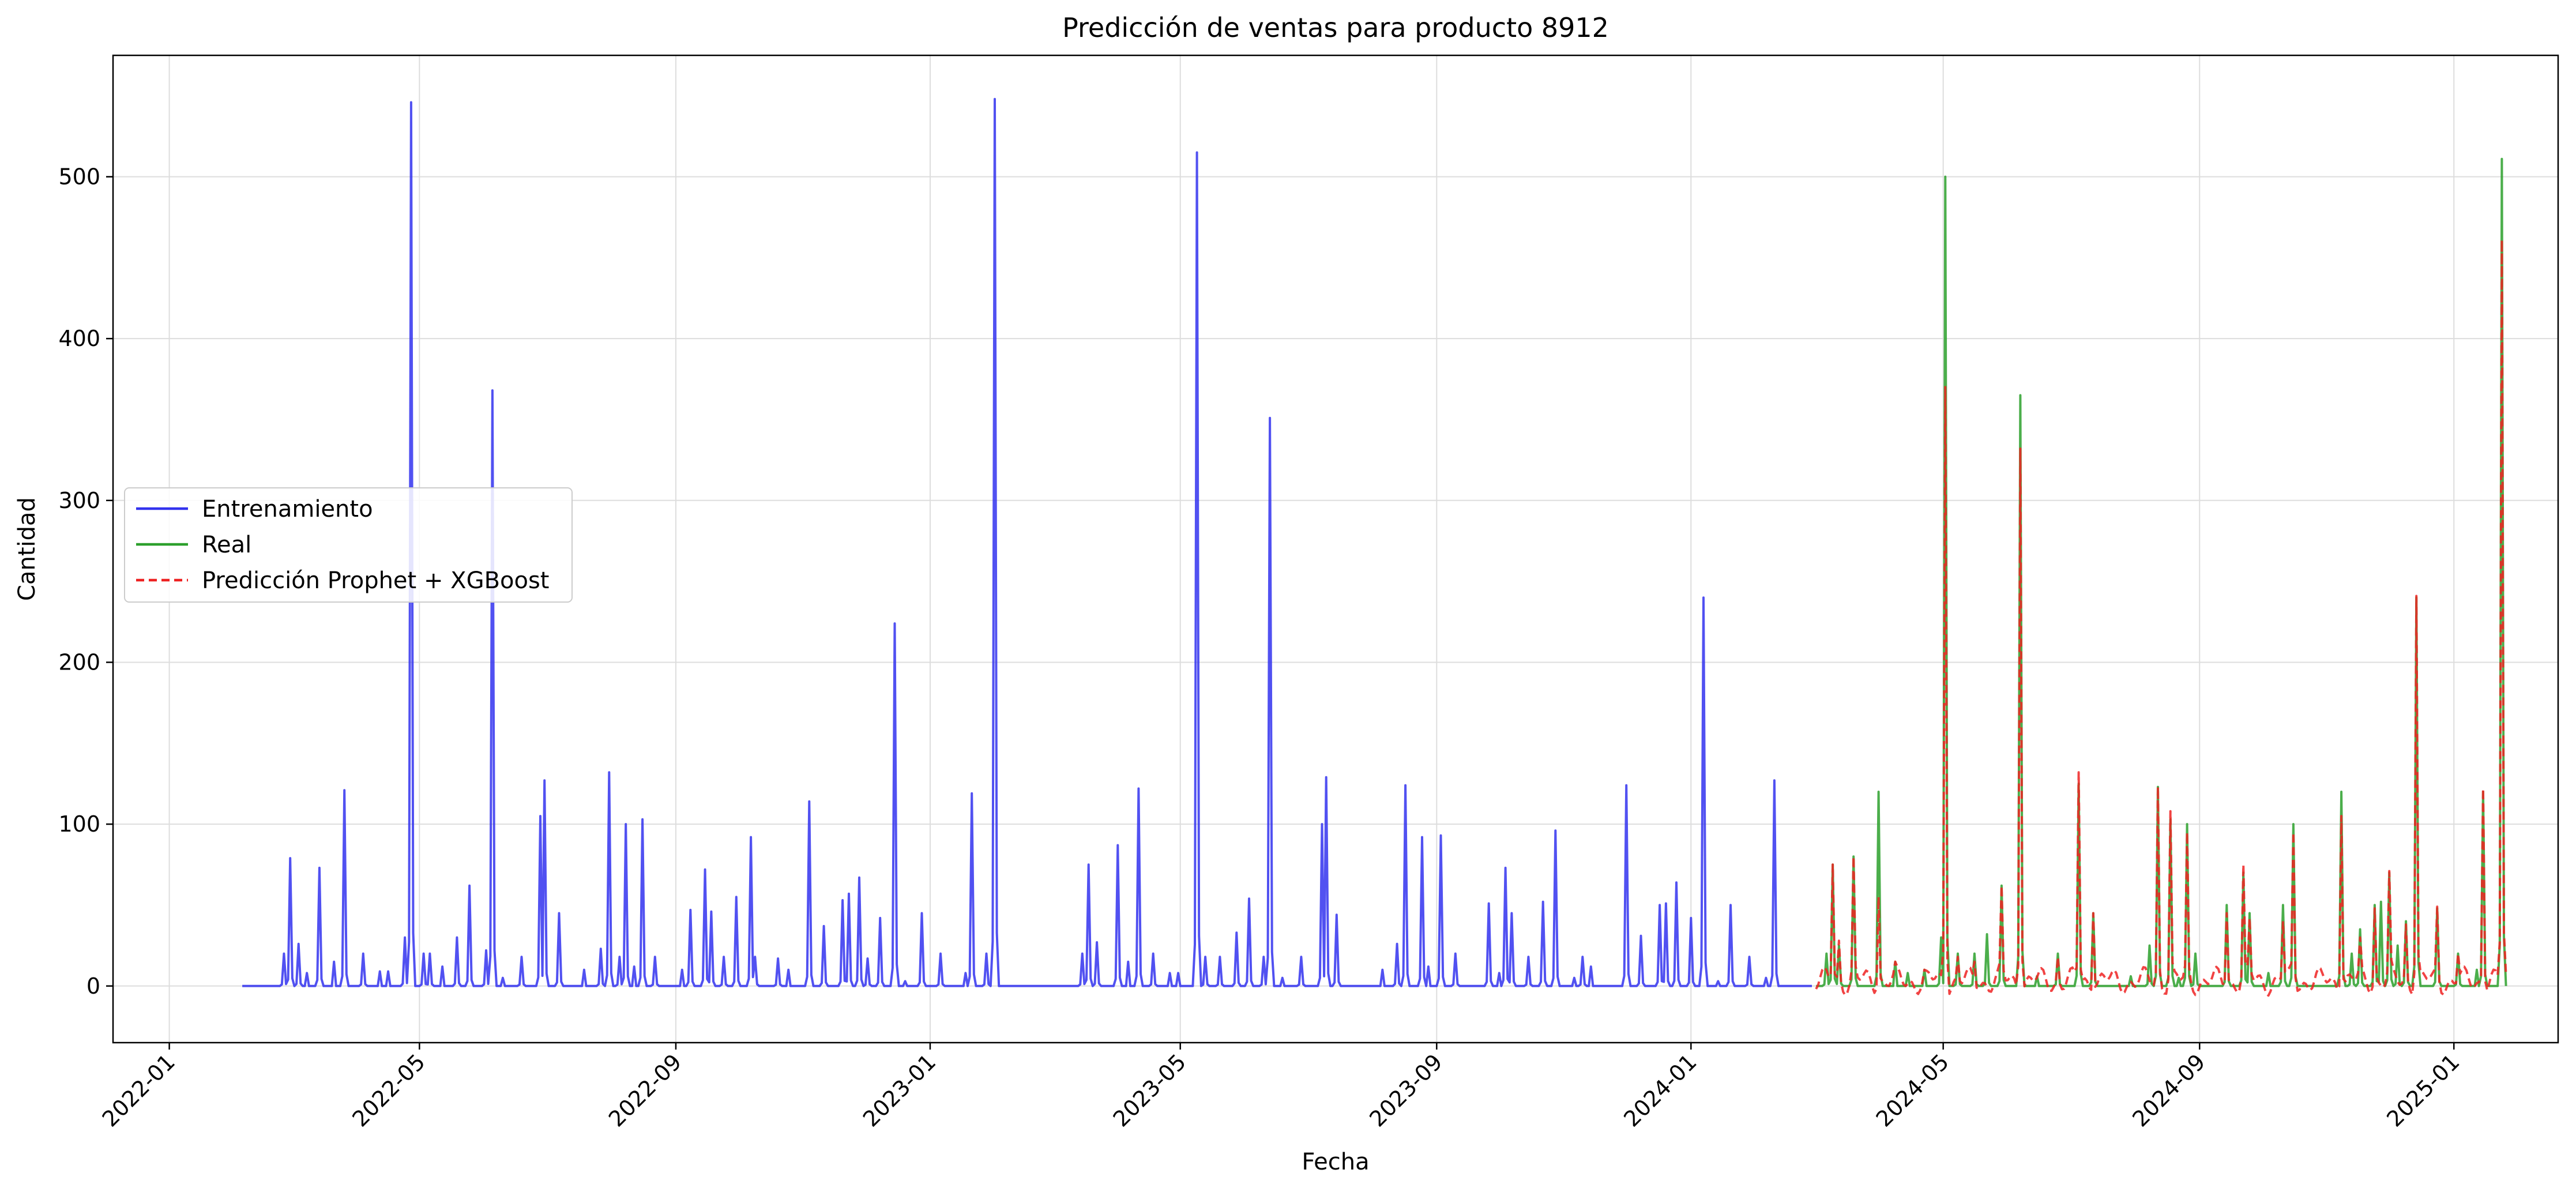  What do you see at coordinates (79, 824) in the screenshot?
I see `y-tick-label: 100` at bounding box center [79, 824].